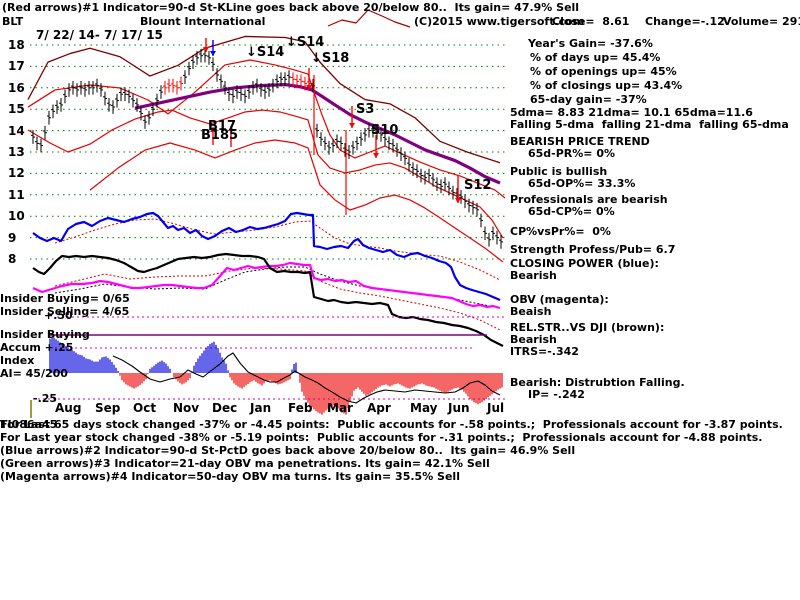 The height and width of the screenshot is (600, 800). I want to click on closing-power-heading: CLOSING POWER (blue):, so click(584, 263).